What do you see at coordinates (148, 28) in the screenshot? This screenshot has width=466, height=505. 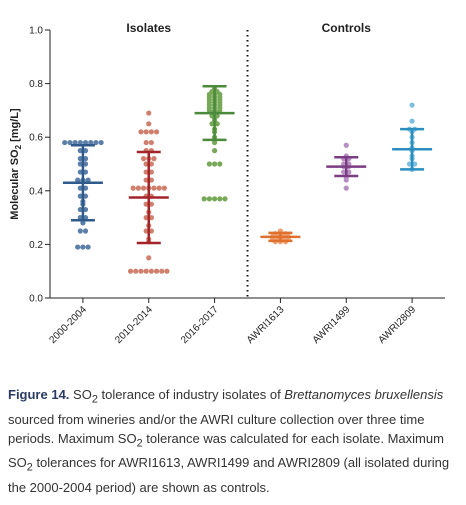 I see `group-header: Isolates` at bounding box center [148, 28].